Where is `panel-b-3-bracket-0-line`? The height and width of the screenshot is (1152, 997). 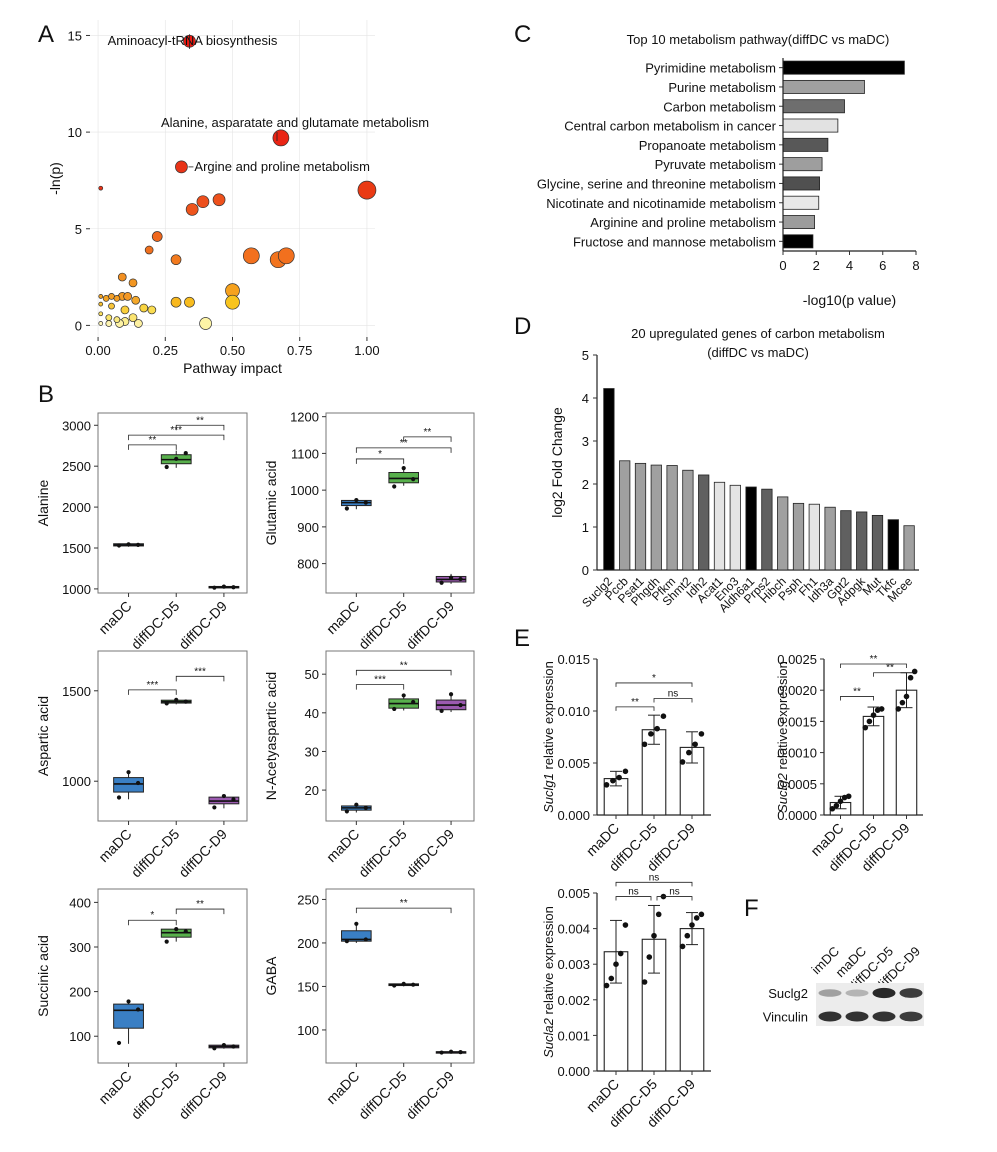 panel-b-3-bracket-0-line is located at coordinates (152, 692).